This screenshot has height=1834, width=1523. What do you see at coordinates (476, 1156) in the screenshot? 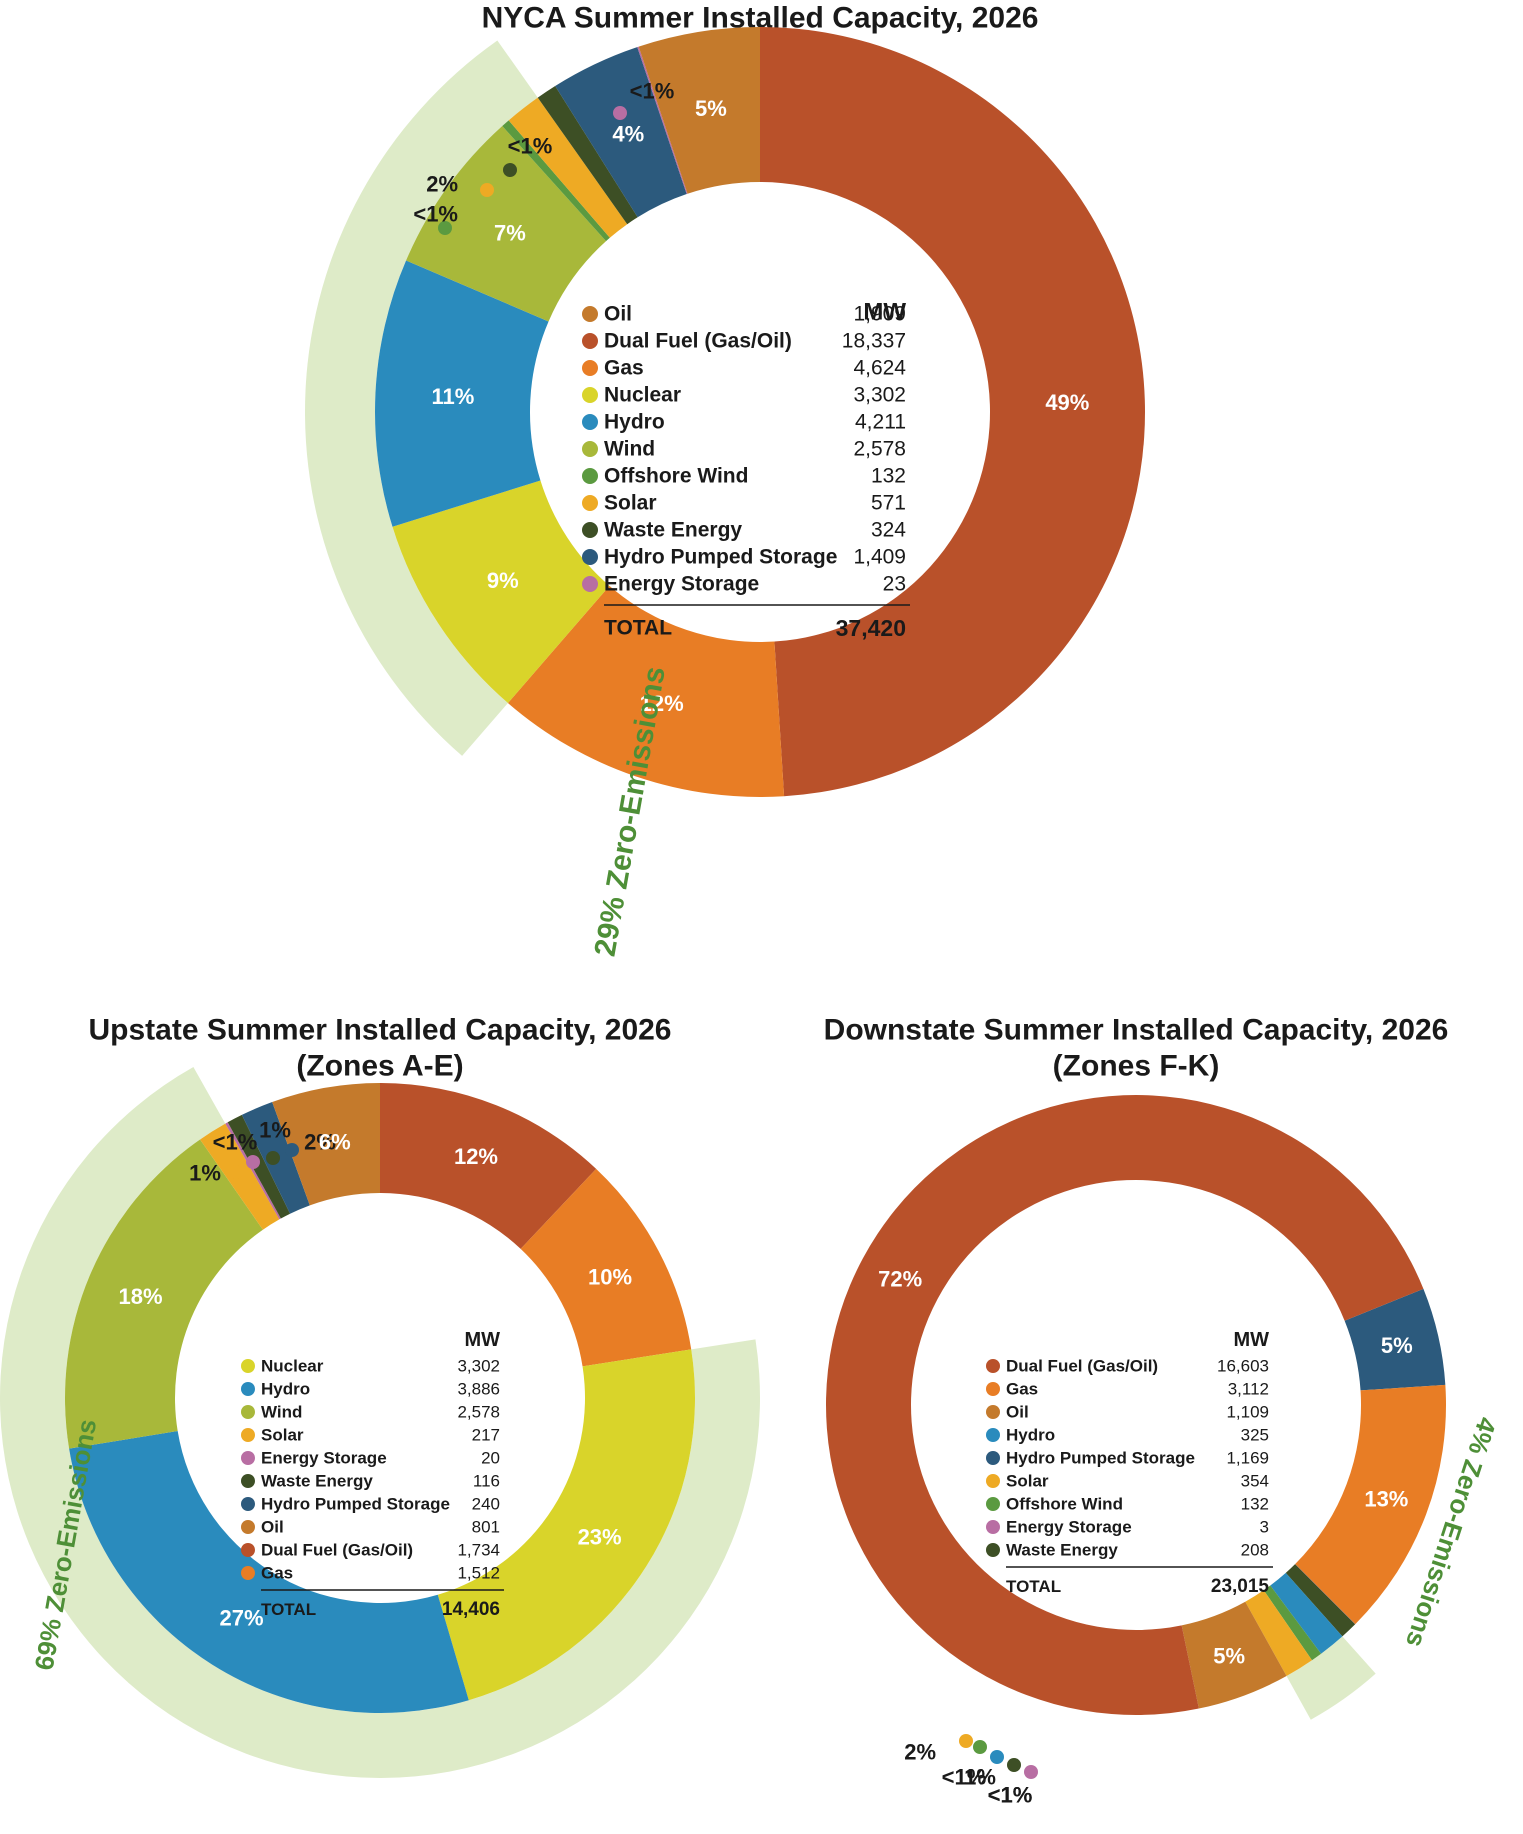
I see `slice-label-dual-fuel-gas-oil: 12%` at bounding box center [476, 1156].